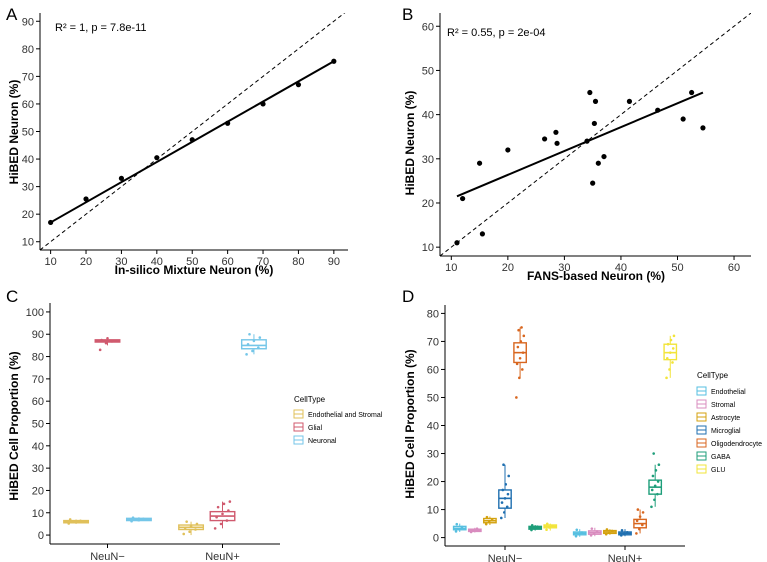 This screenshot has height=562, width=767. What do you see at coordinates (310, 399) in the screenshot?
I see `panel-c-legend-title: CellType` at bounding box center [310, 399].